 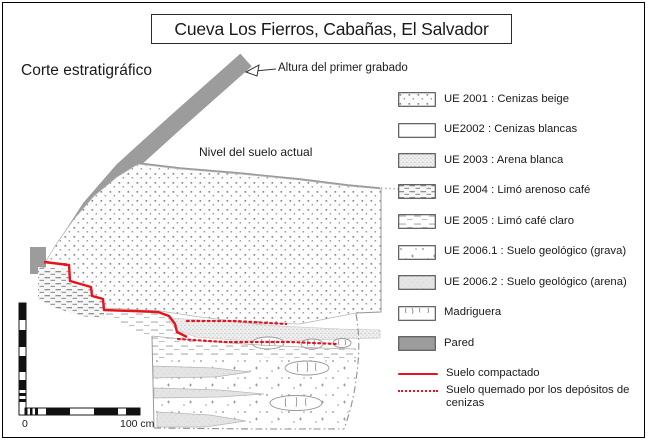 What do you see at coordinates (522, 313) in the screenshot?
I see `legend-row-madriguera: Madriguera` at bounding box center [522, 313].